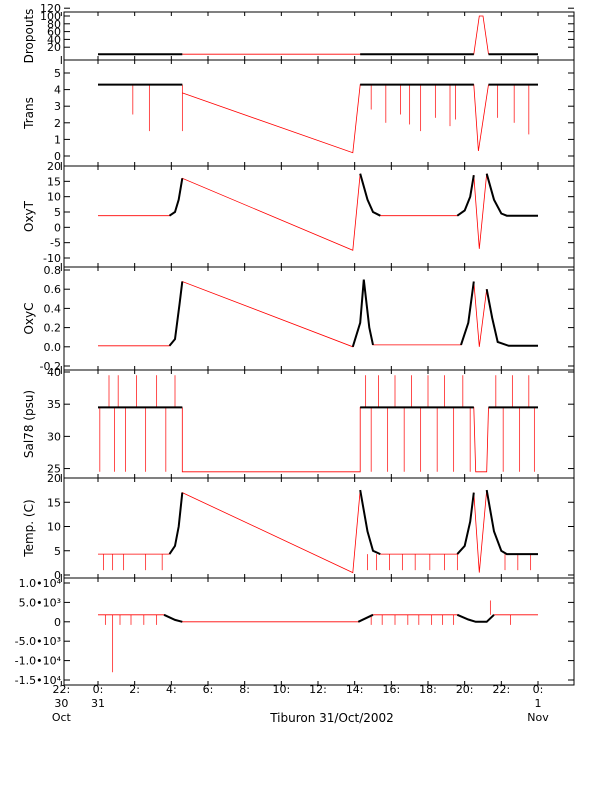  I want to click on x-tick-label: 2:, so click(134, 689).